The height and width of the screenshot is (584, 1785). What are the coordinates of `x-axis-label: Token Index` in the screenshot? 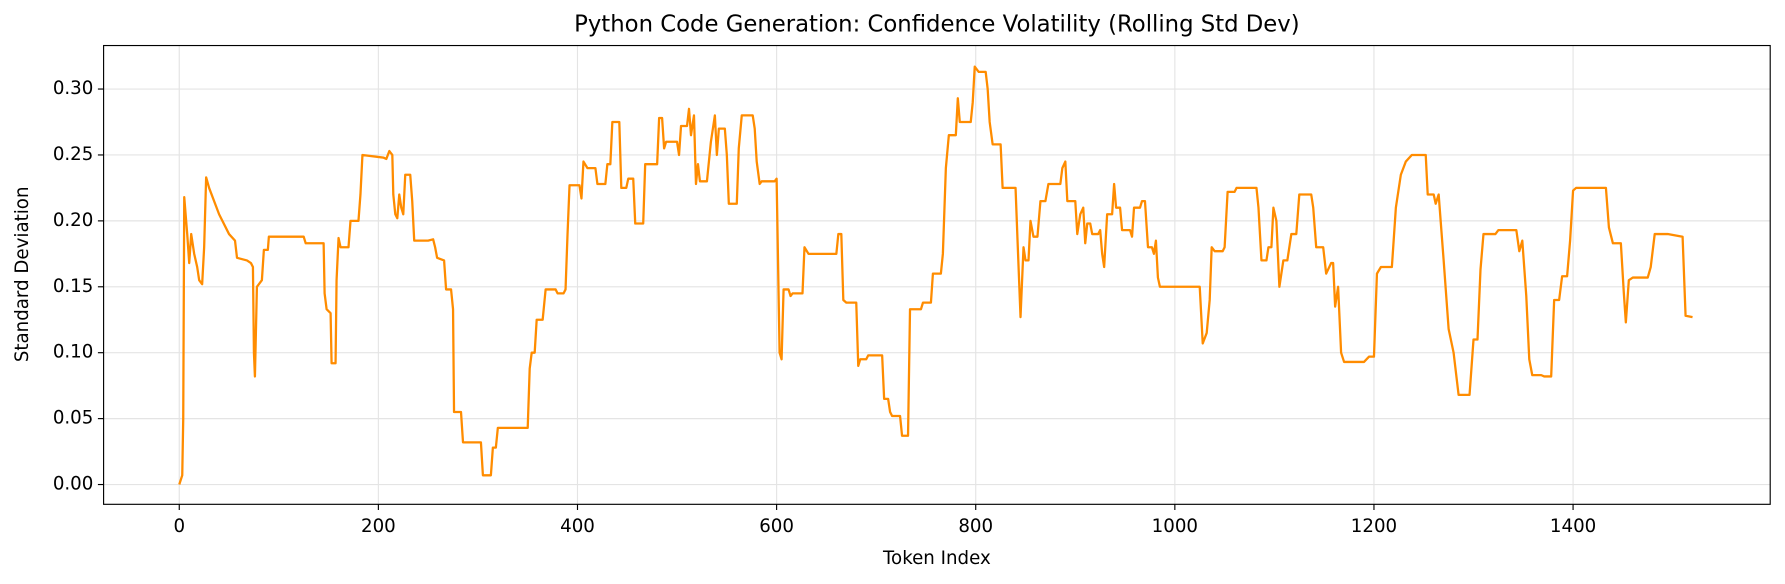 It's located at (936, 558).